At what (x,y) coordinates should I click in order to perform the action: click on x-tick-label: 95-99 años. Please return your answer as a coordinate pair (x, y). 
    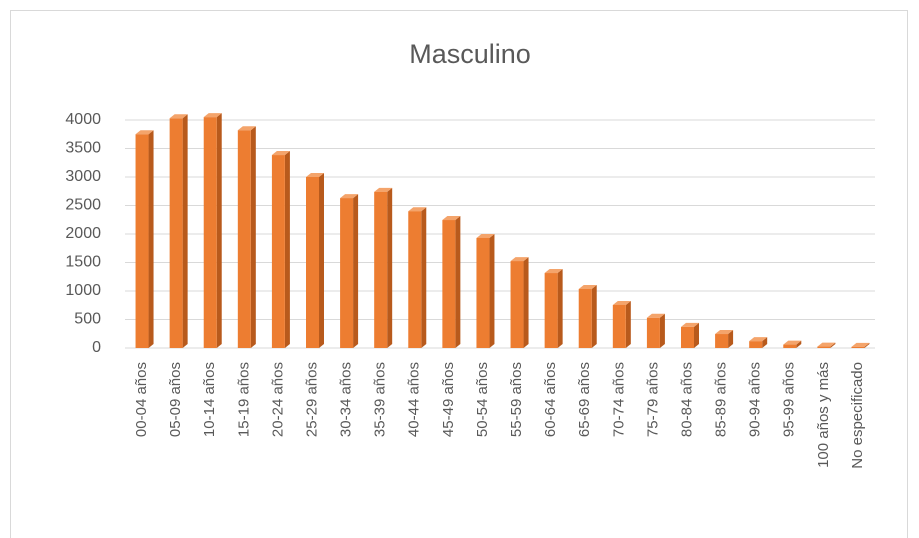
    Looking at the image, I should click on (789, 399).